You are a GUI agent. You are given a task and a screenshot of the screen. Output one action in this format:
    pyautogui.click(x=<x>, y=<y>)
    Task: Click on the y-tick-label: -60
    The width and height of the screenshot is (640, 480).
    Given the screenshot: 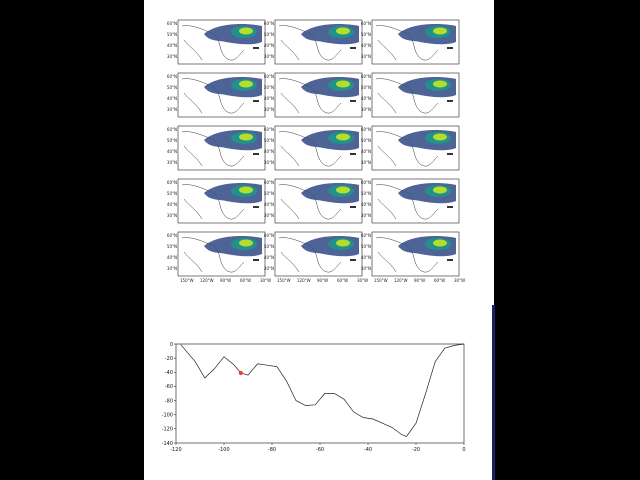 What is the action you would take?
    pyautogui.click(x=169, y=387)
    